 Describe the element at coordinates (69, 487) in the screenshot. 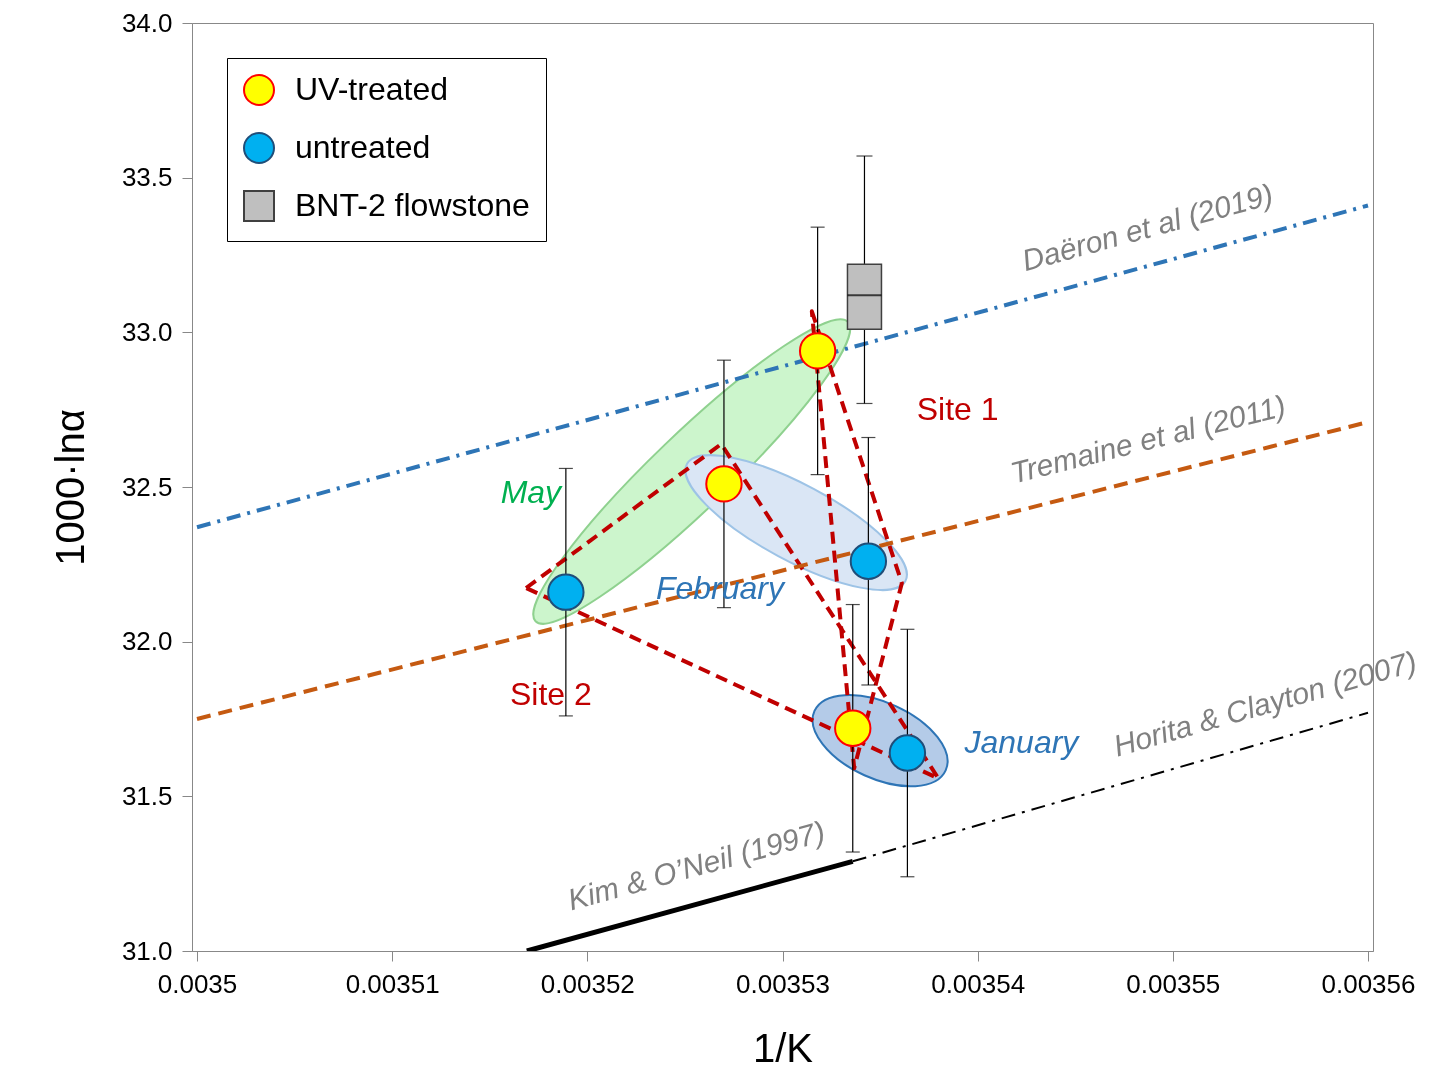

I see `y-axis-title: 1000·lnα` at that location.